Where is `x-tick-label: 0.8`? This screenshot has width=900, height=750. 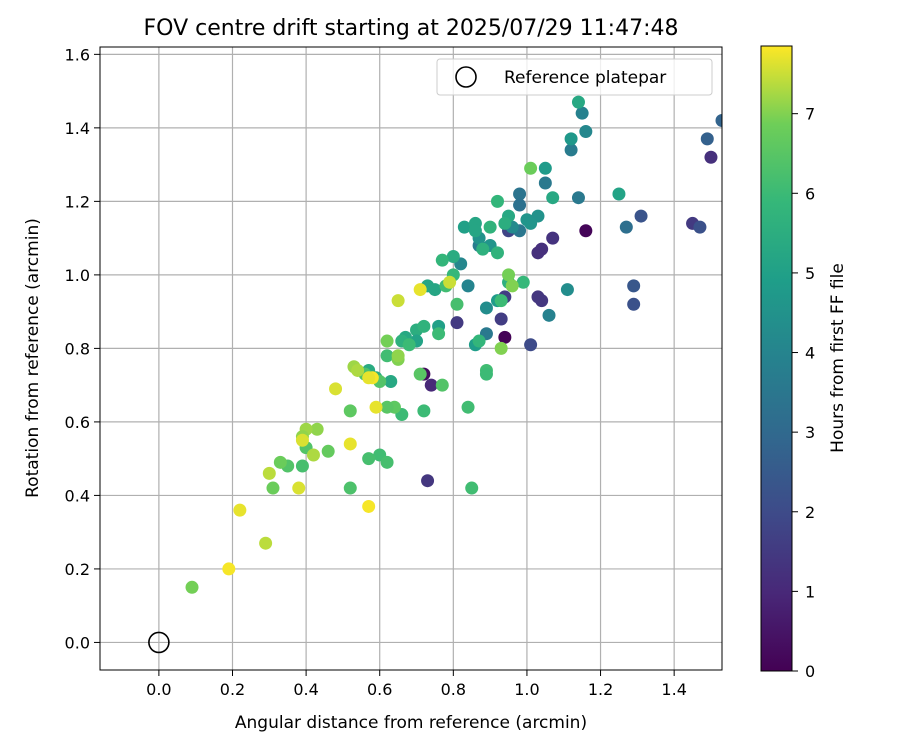 x-tick-label: 0.8 is located at coordinates (453, 689).